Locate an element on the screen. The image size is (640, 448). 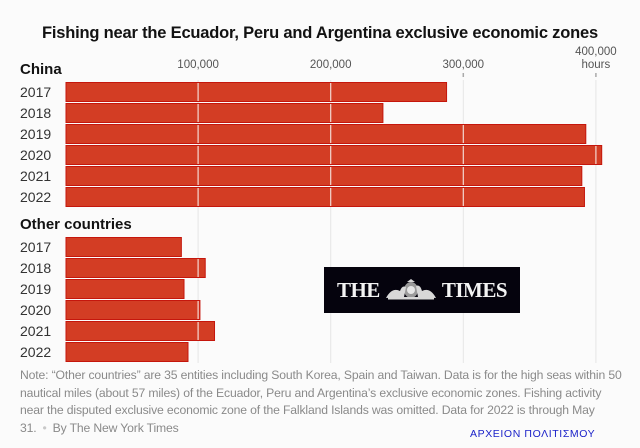
x-tick-label: 200,000 is located at coordinates (331, 65).